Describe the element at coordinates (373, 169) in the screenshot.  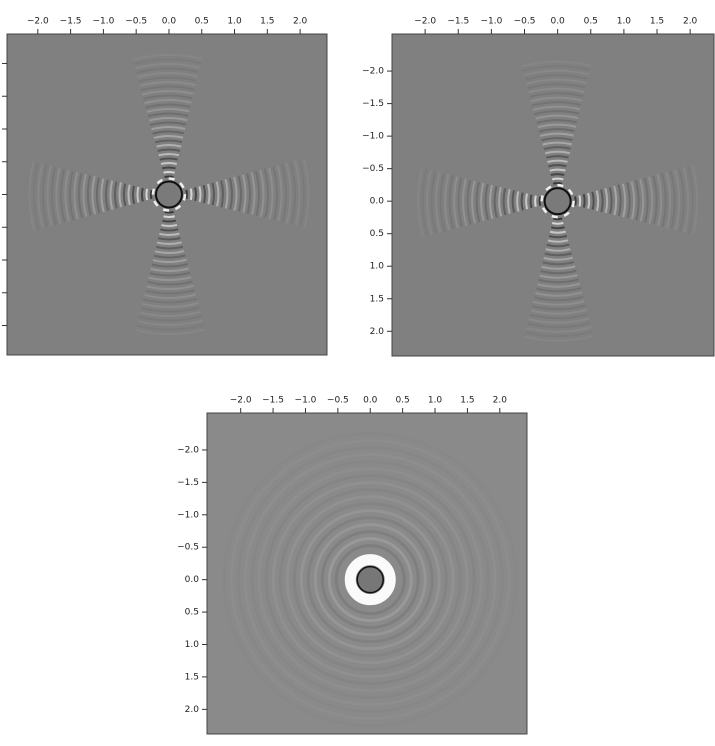
I see `y-tick-label: −0.5` at that location.